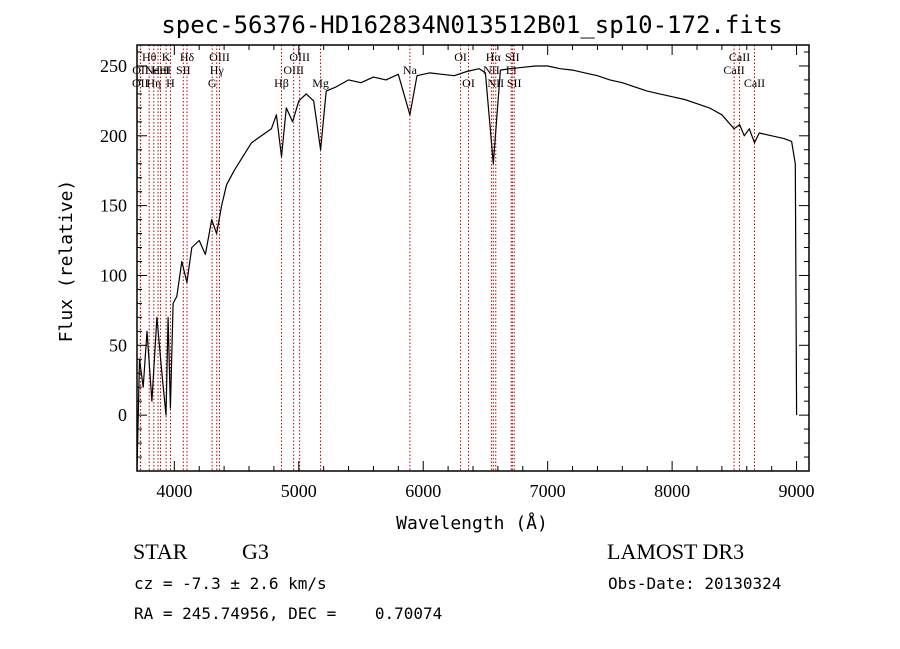 Image resolution: width=900 pixels, height=649 pixels. I want to click on y-axis-label: Flux (relative), so click(66, 261).